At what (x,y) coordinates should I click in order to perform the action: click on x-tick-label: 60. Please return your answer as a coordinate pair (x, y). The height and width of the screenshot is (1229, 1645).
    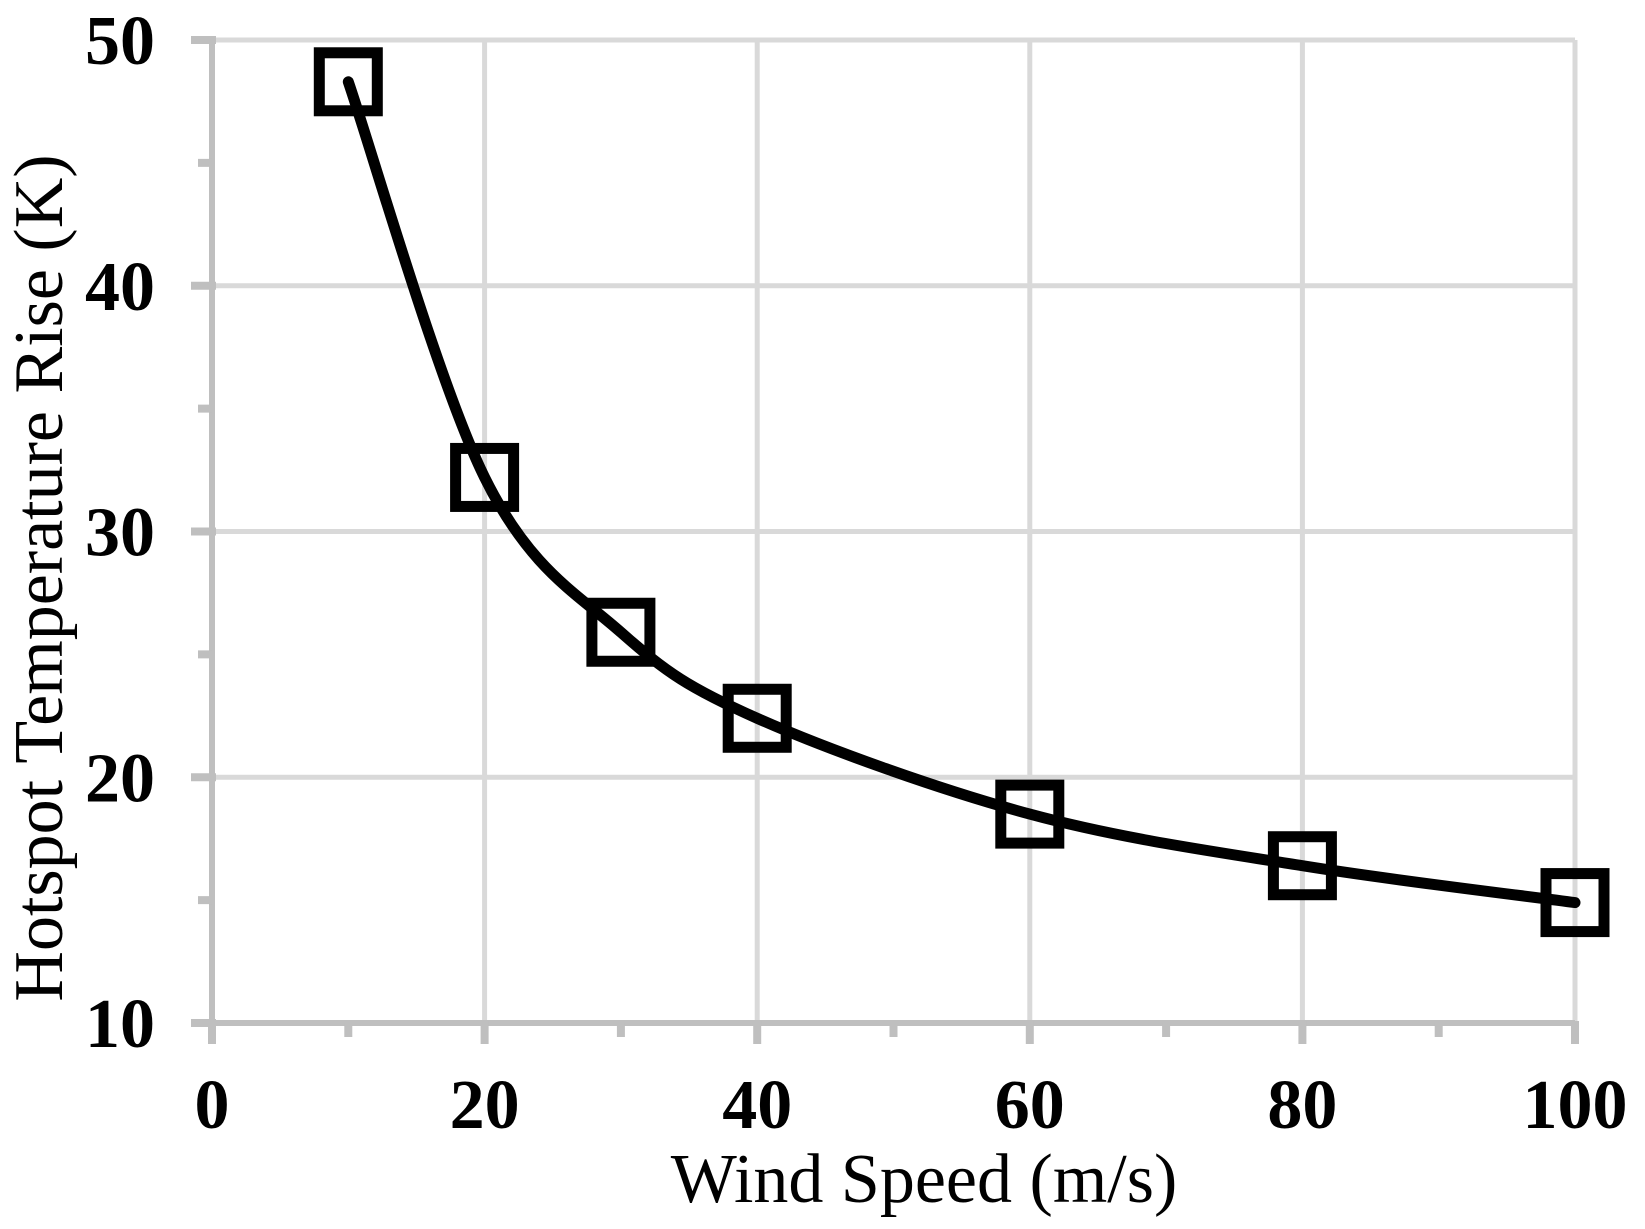
    Looking at the image, I should click on (1030, 1105).